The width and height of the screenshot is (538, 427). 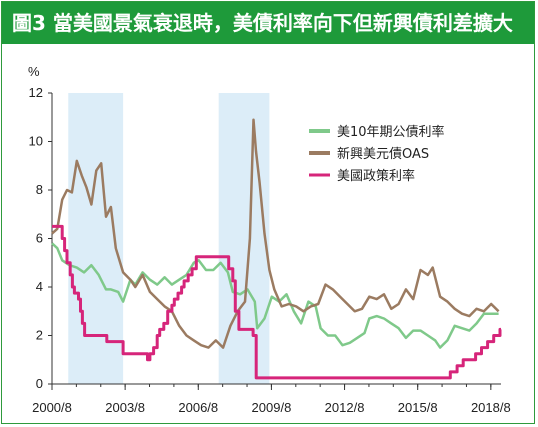 What do you see at coordinates (491, 407) in the screenshot?
I see `x-tick-label: 2018/8` at bounding box center [491, 407].